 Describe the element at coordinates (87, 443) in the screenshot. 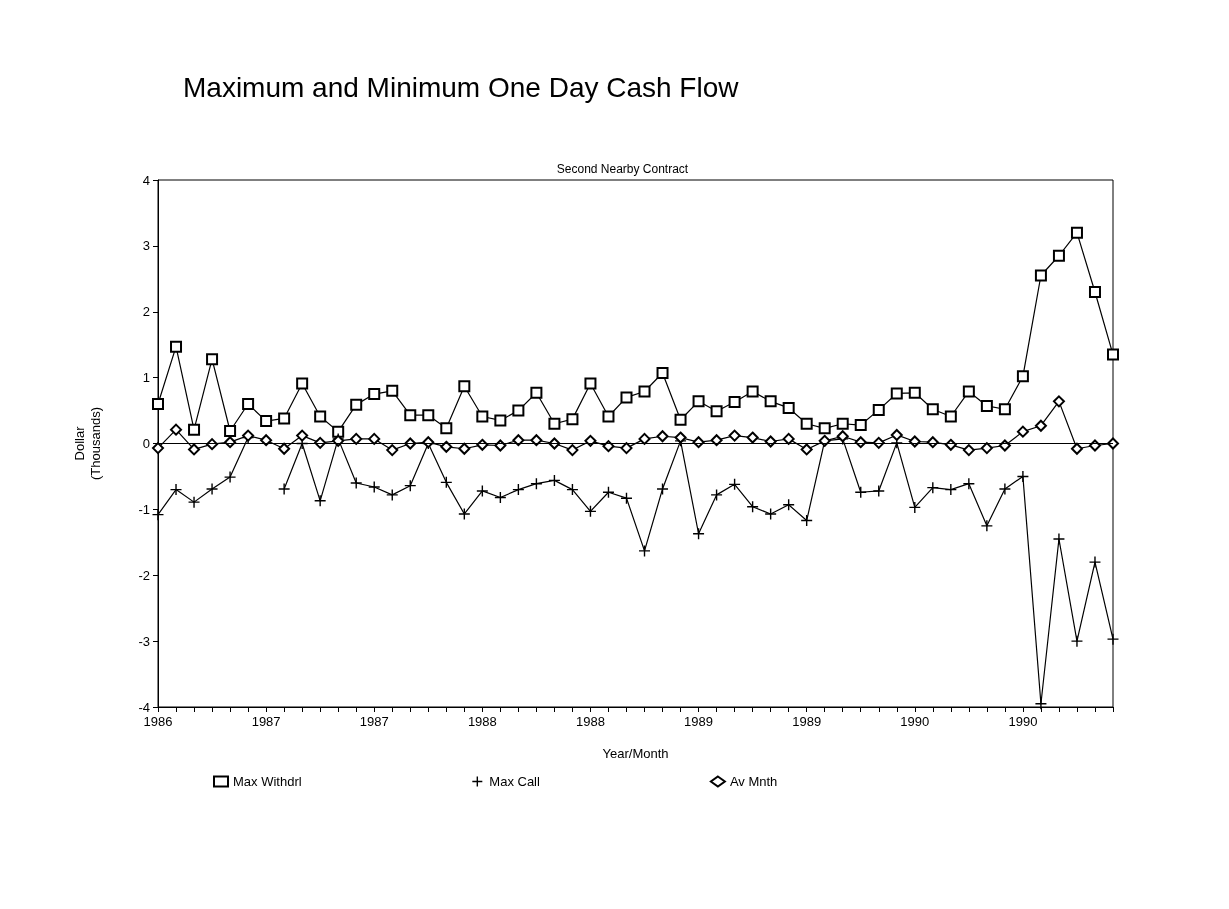

I see `y-axis-title: Dollar (Thousands)` at that location.